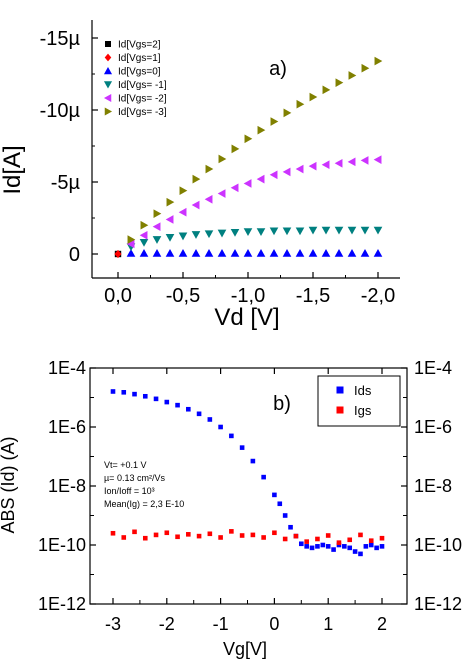  Describe the element at coordinates (113, 624) in the screenshot. I see `panel-b-x-tick-label: -3` at that location.